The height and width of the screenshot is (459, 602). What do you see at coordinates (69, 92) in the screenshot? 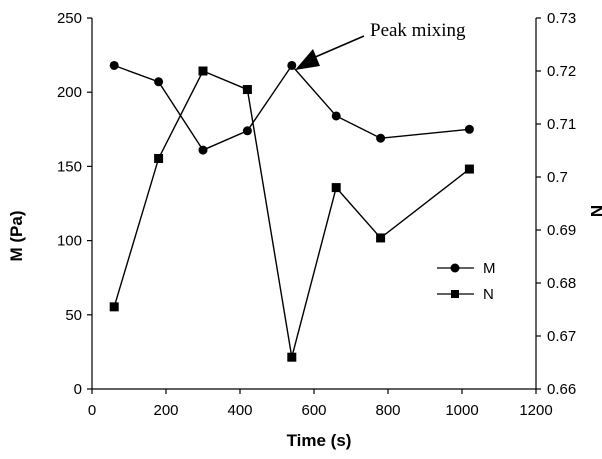
I see `left-tick-label: 200` at bounding box center [69, 92].